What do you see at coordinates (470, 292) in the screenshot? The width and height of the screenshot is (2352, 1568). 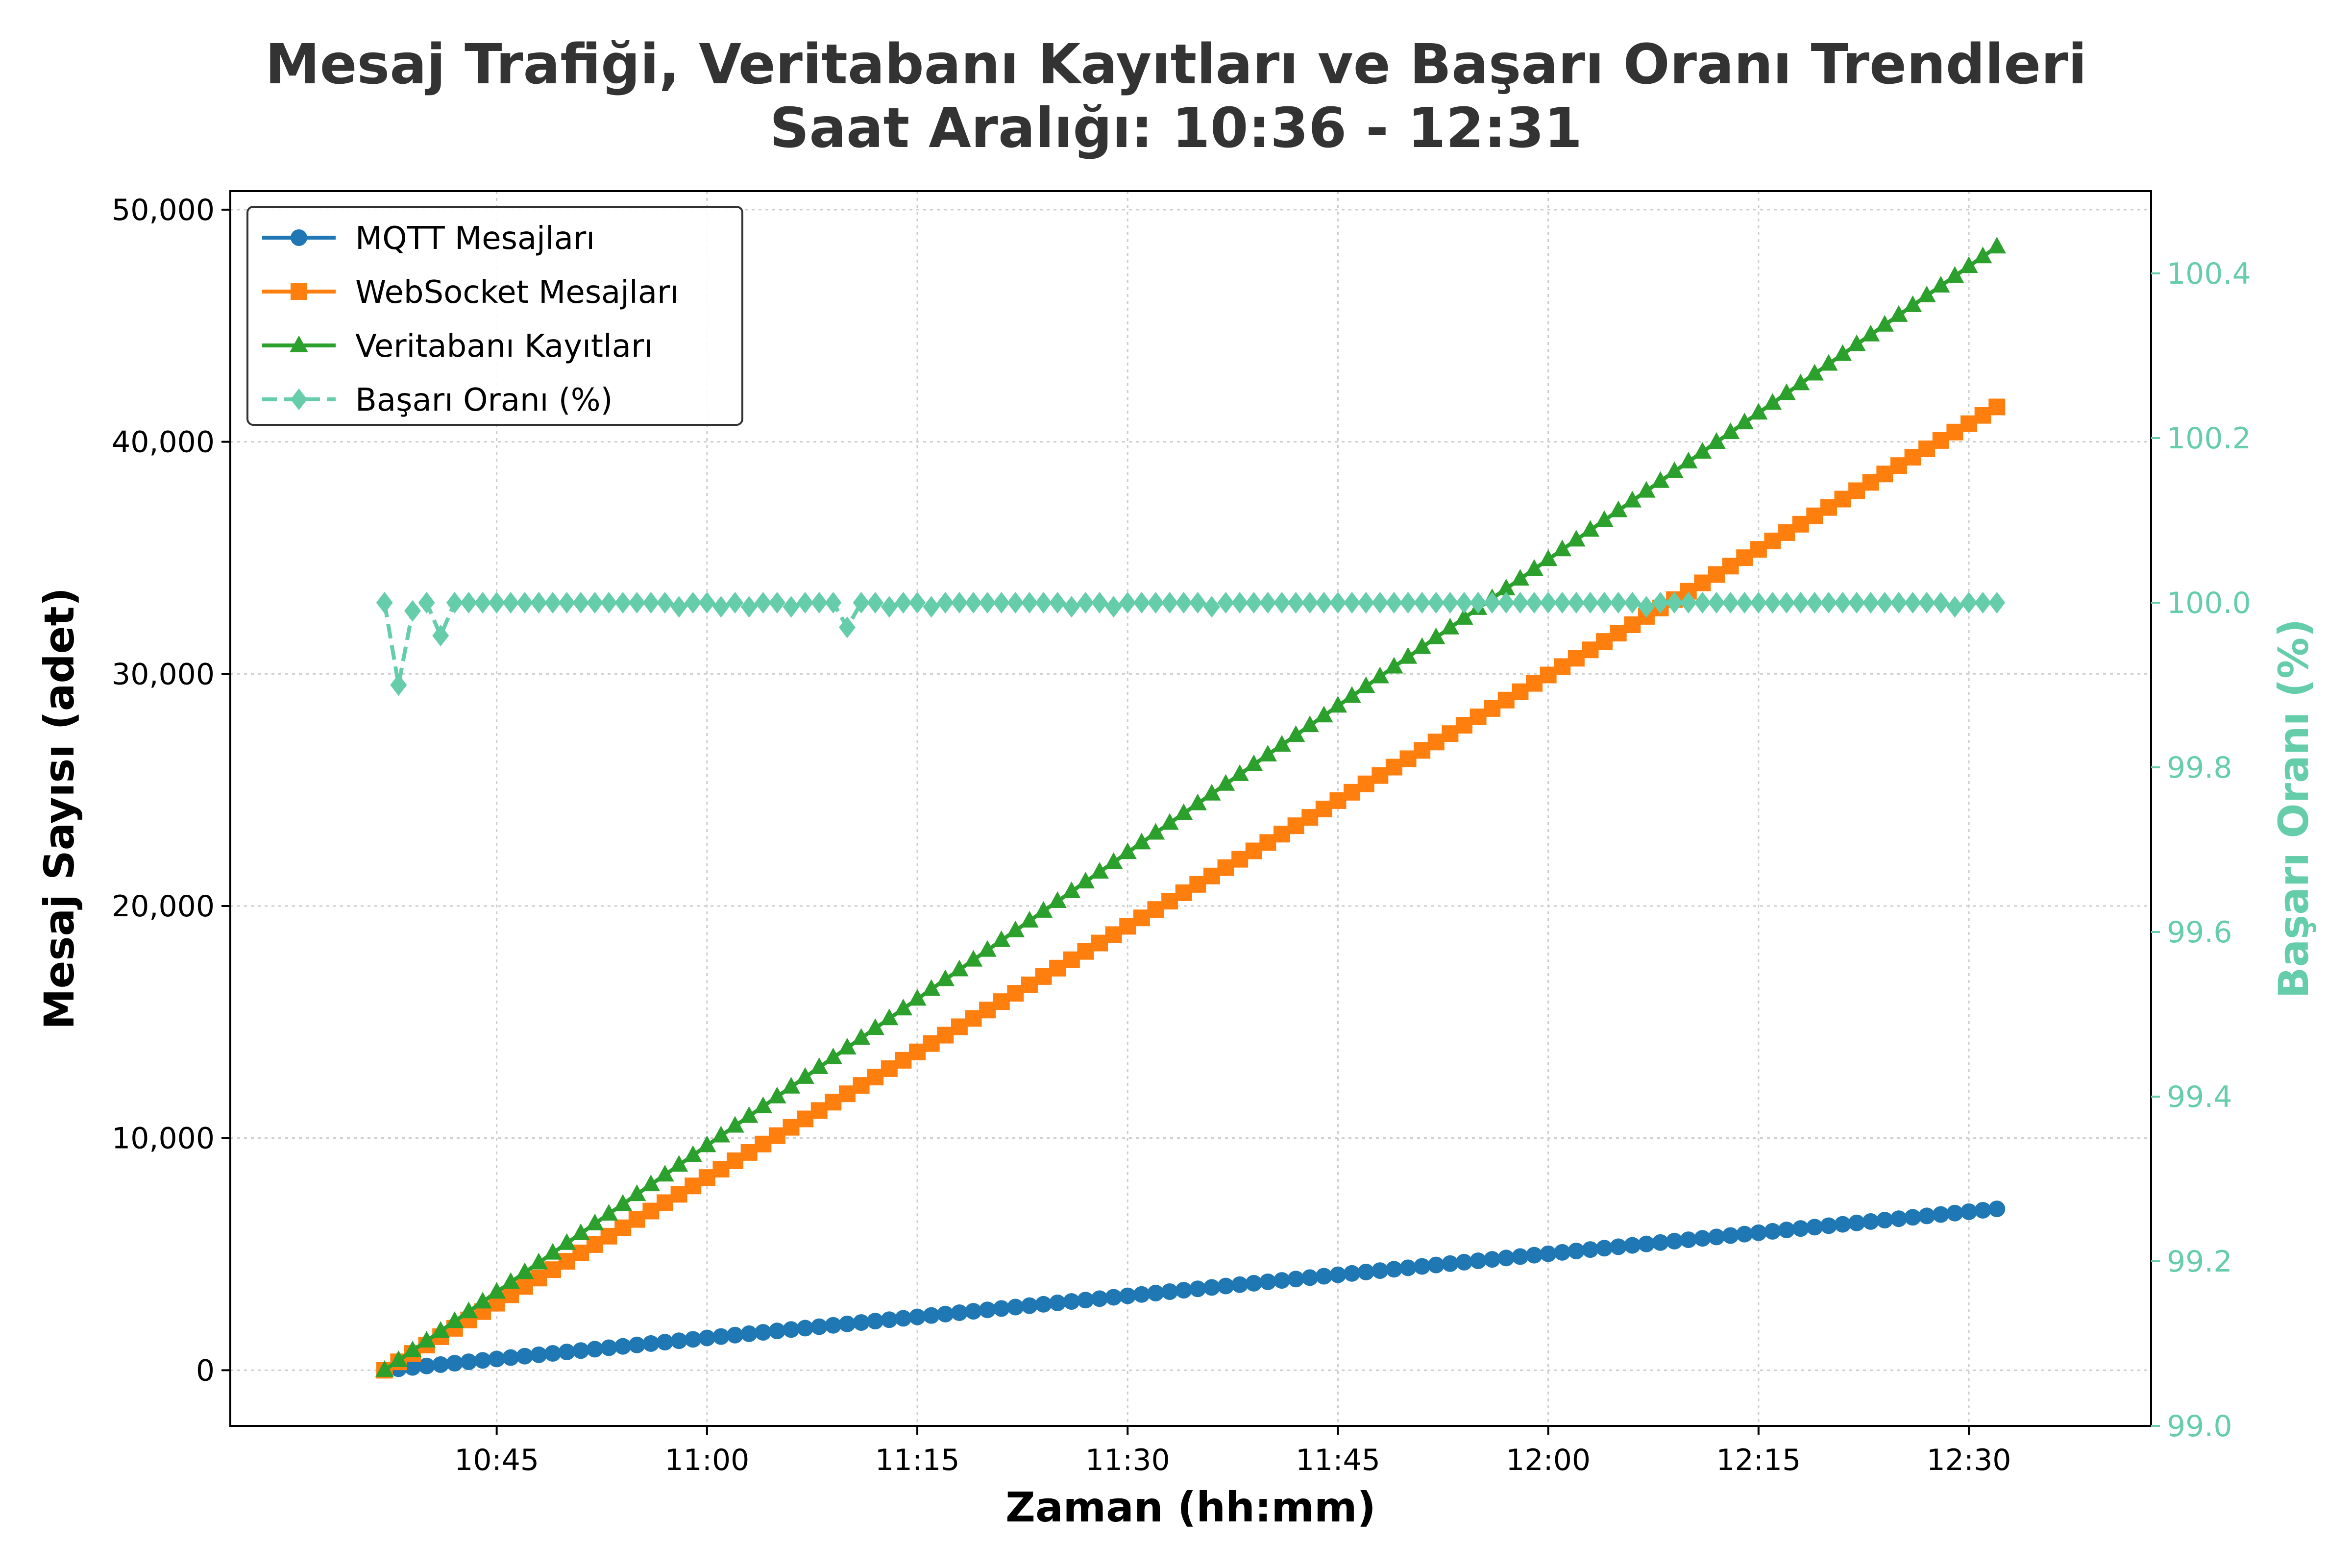 I see `legend-item: WebSocket Mesajları` at bounding box center [470, 292].